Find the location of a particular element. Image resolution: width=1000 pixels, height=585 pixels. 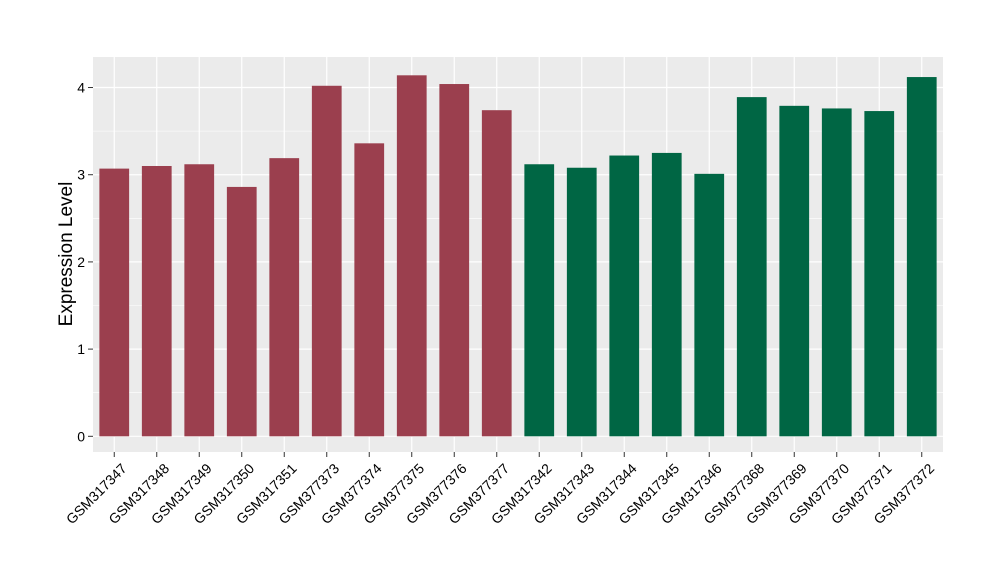

bar-GSM377372 is located at coordinates (921, 257).